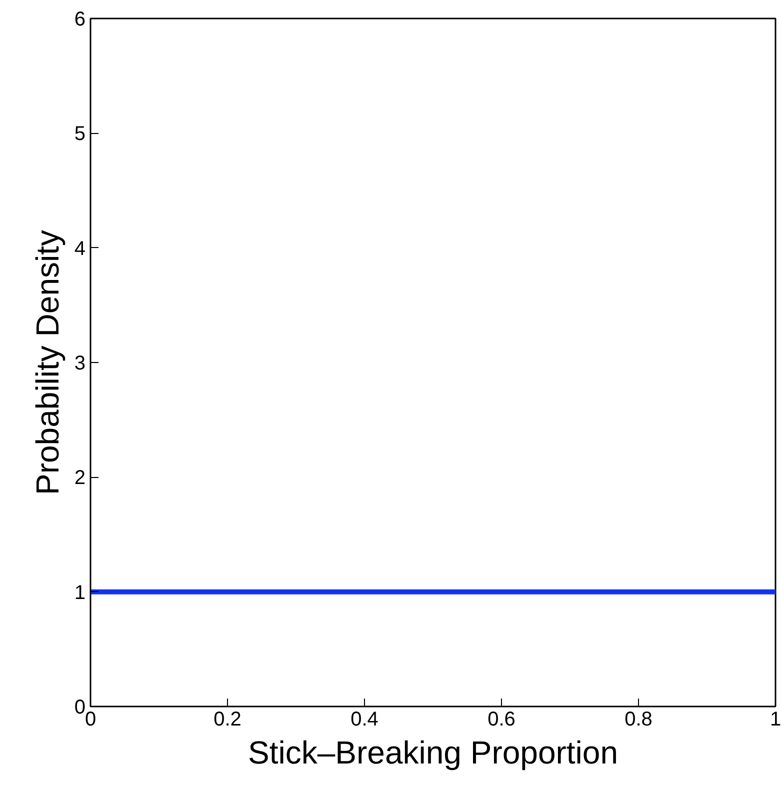 This screenshot has width=781, height=791. What do you see at coordinates (80, 363) in the screenshot?
I see `y-tick-label: 3` at bounding box center [80, 363].